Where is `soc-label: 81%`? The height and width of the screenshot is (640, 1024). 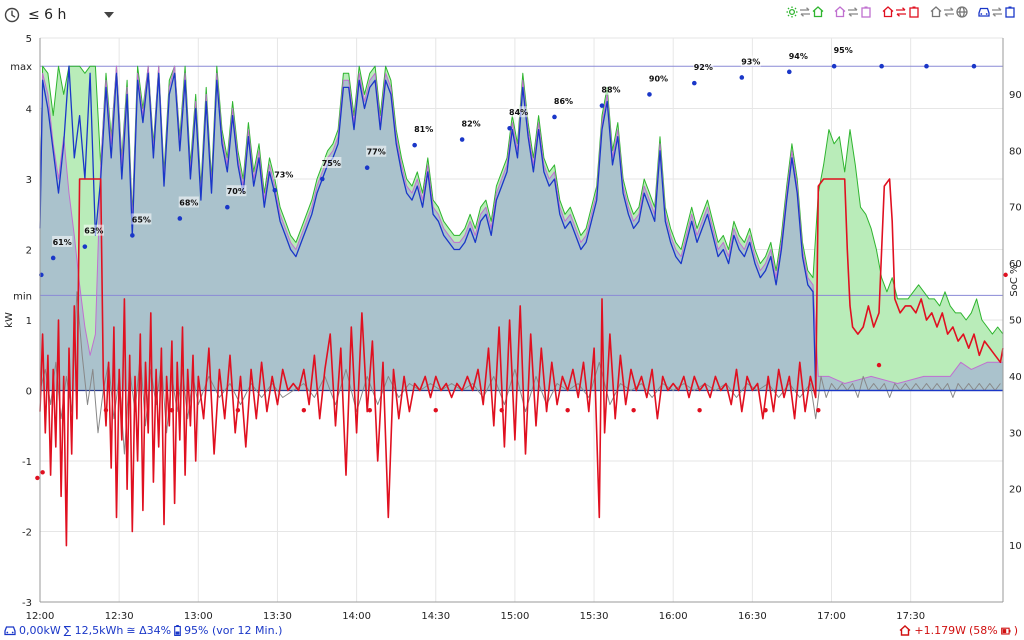
soc-label: 81% is located at coordinates (423, 129).